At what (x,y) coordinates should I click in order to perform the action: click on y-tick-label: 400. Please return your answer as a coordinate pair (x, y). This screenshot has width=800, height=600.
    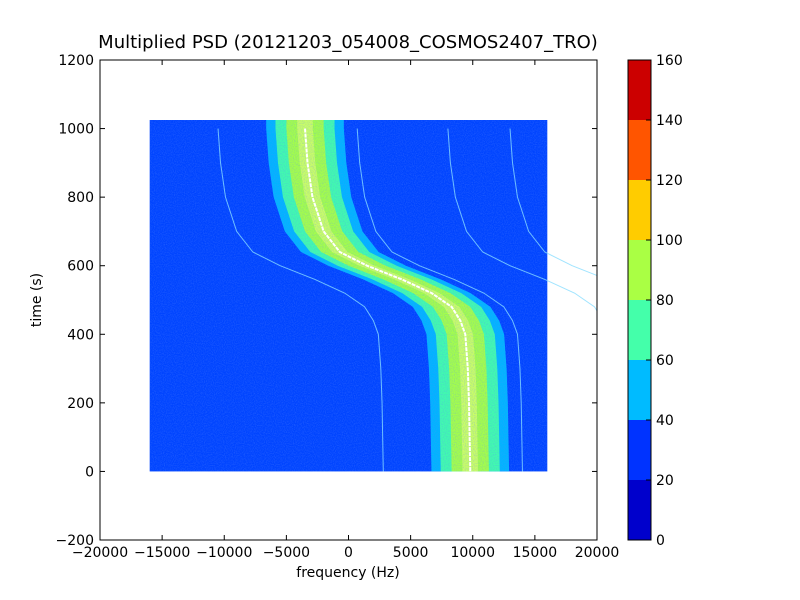
    Looking at the image, I should click on (80, 335).